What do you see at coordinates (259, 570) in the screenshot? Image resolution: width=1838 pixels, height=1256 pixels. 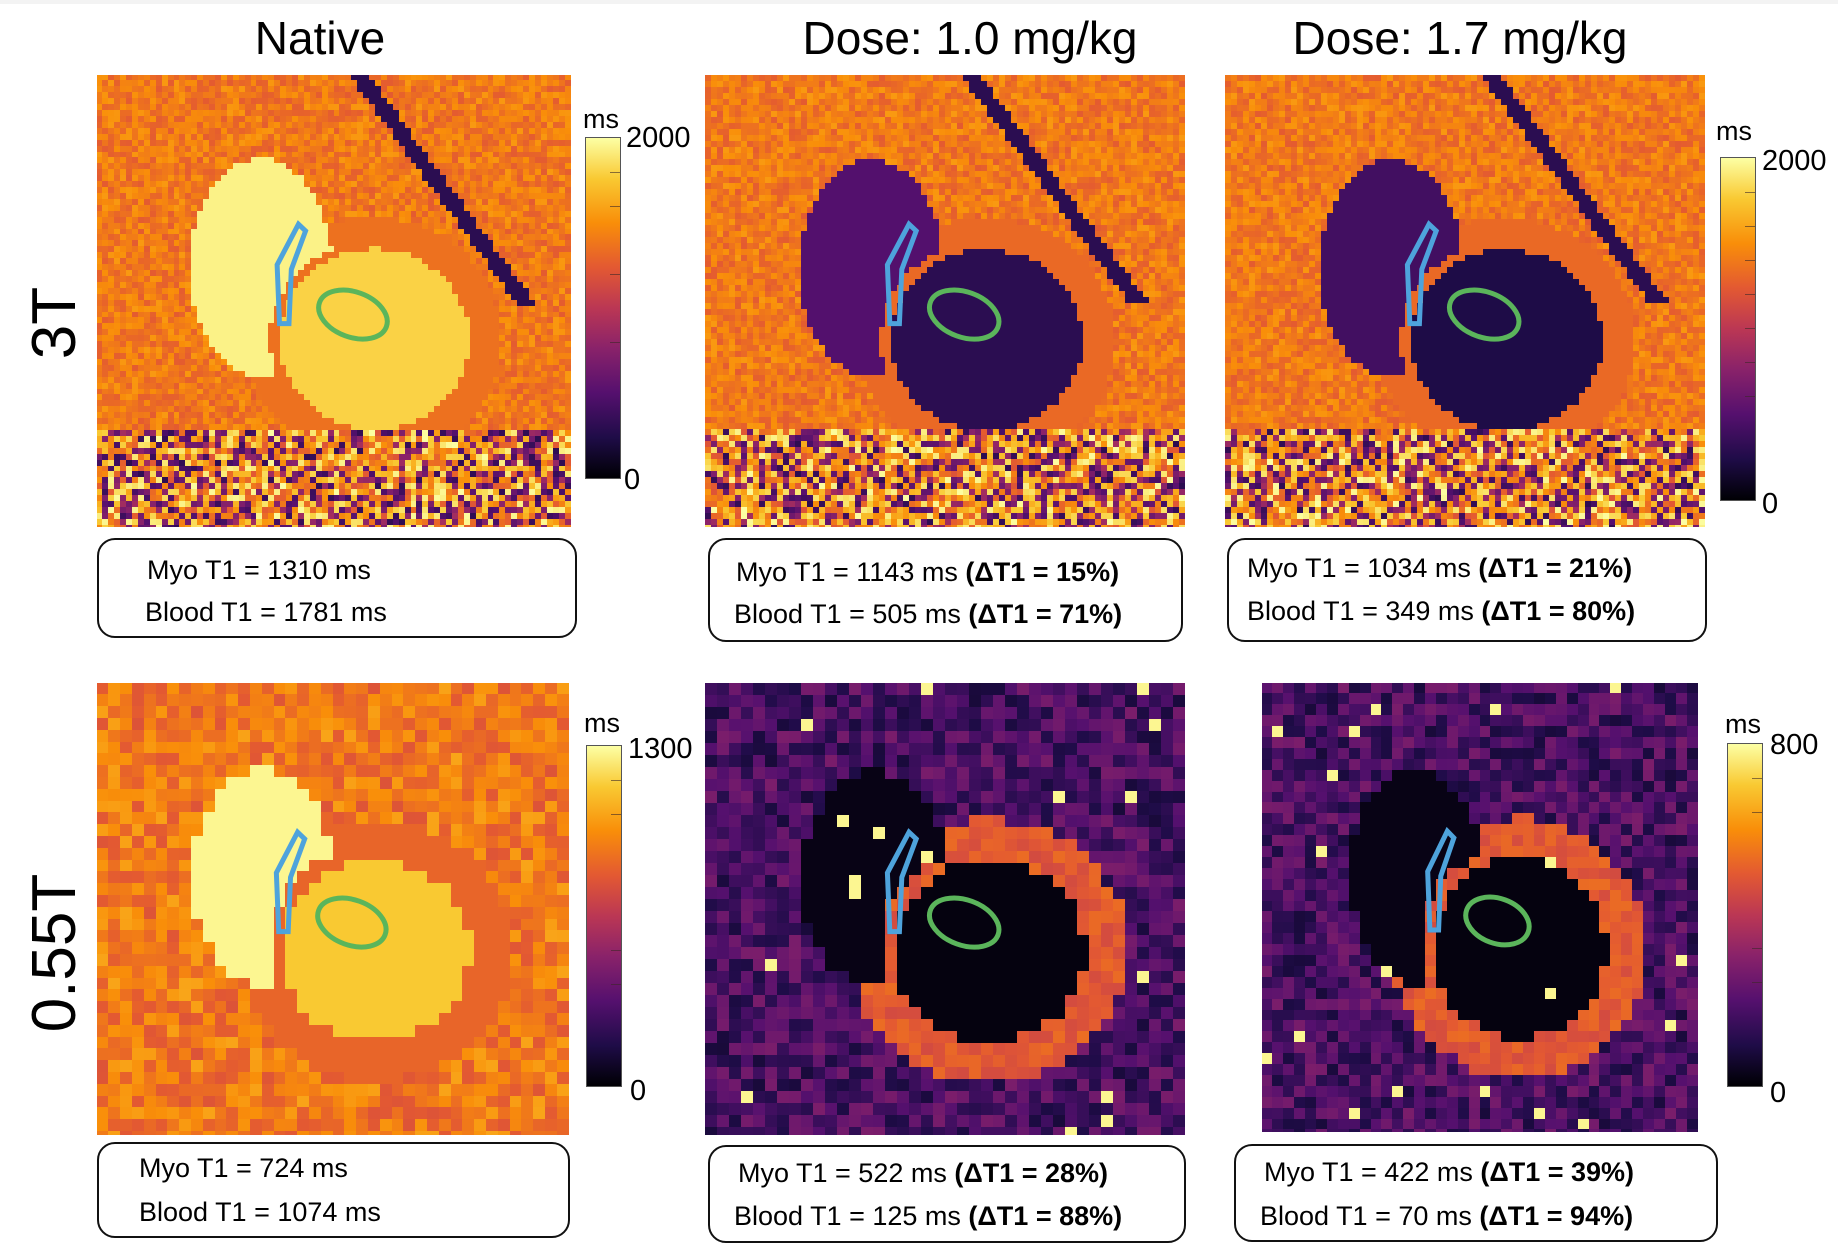 I see `myo-t1-value: Myo T1 = 1310 ms` at bounding box center [259, 570].